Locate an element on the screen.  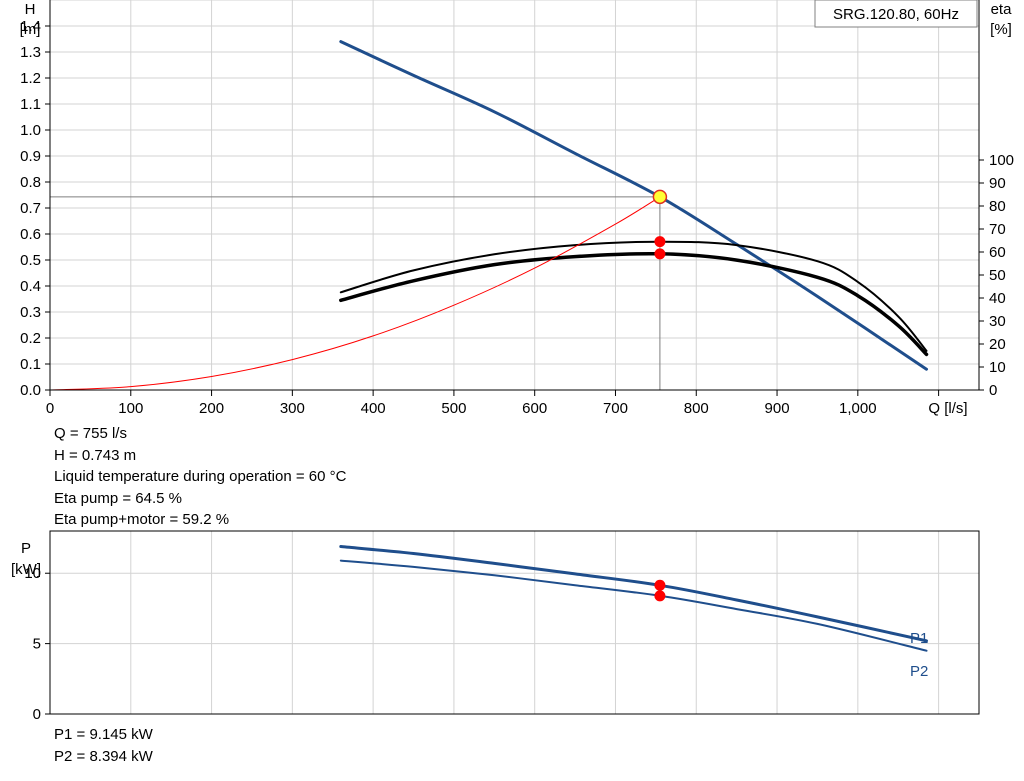
p1-point is located at coordinates (660, 585).